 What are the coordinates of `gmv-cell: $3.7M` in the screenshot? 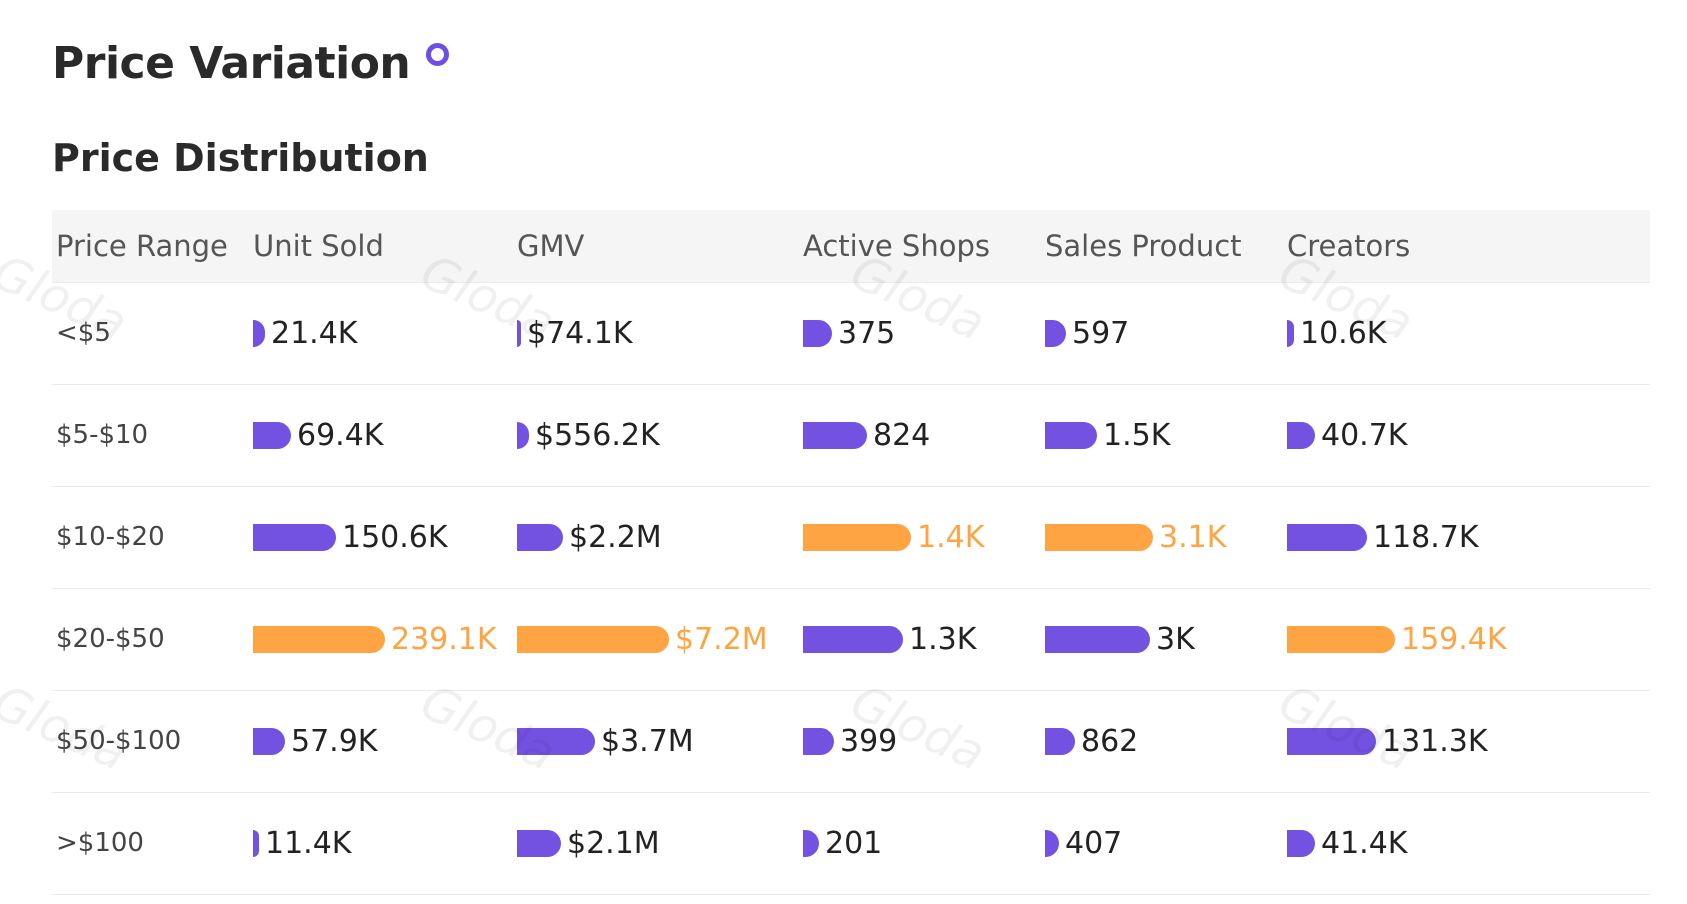 It's located at (605, 741).